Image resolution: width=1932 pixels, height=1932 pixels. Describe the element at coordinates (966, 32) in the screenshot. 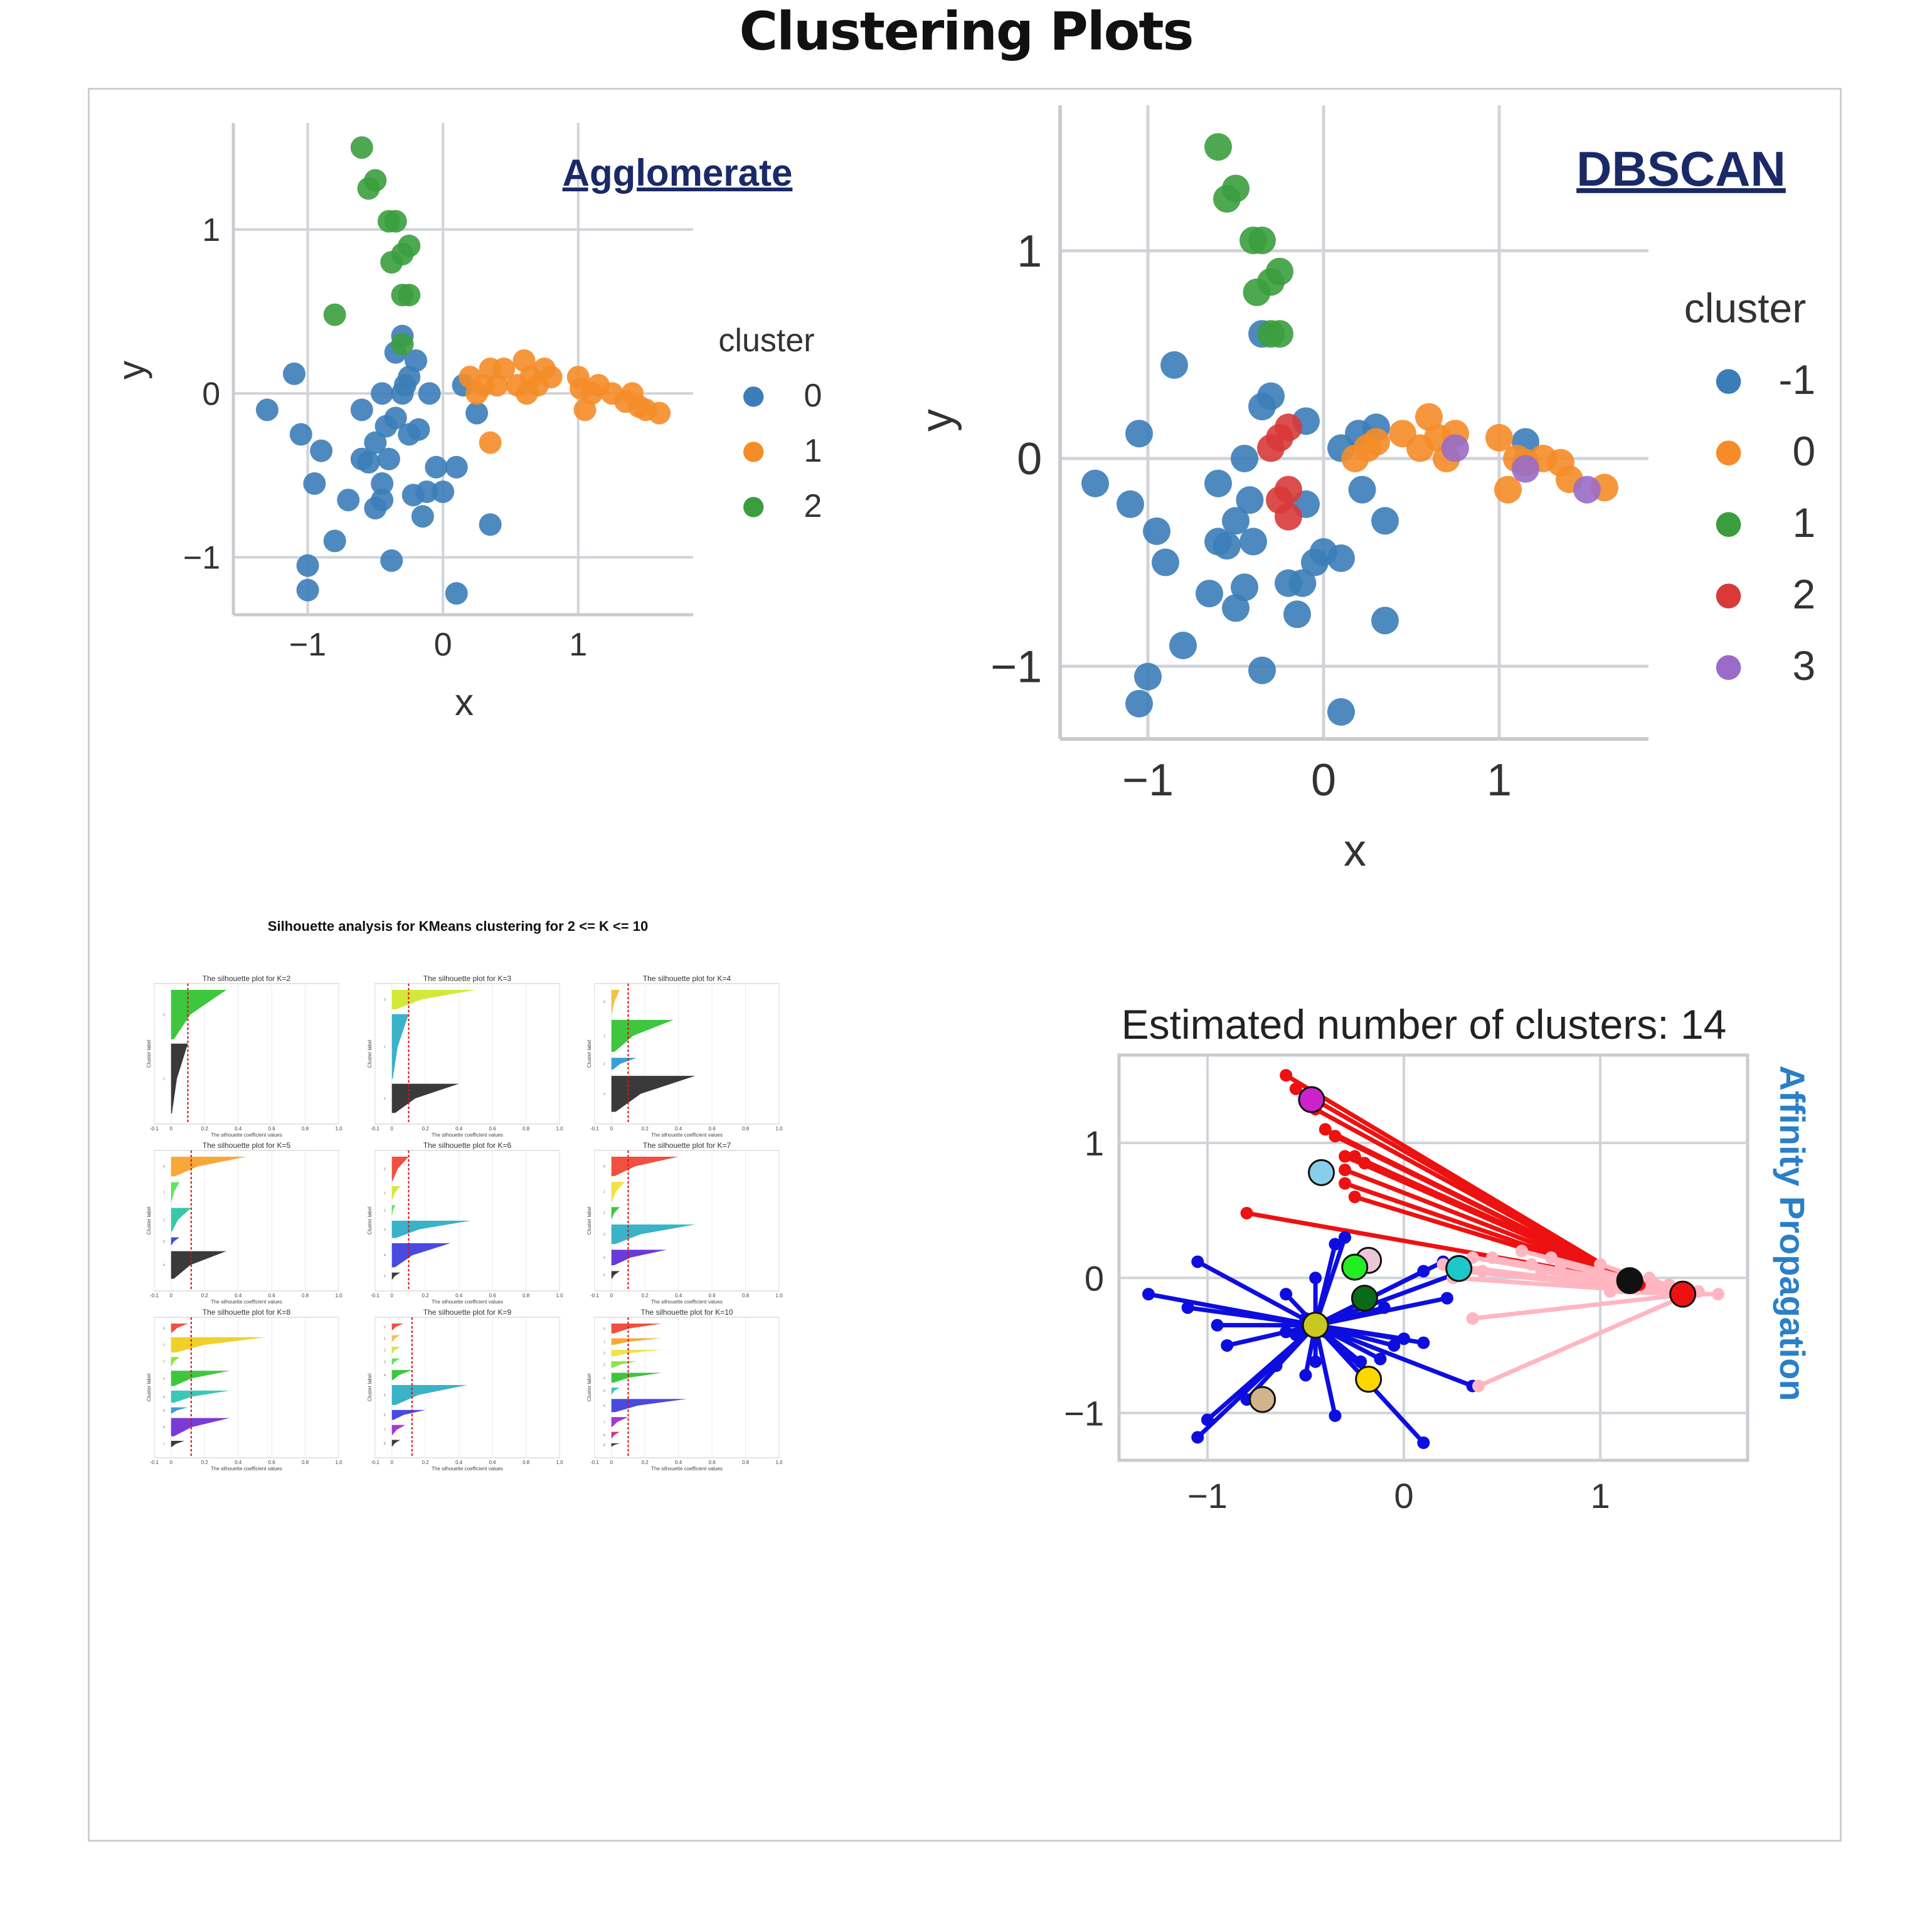

I see `page-title: Clustering Plots` at that location.